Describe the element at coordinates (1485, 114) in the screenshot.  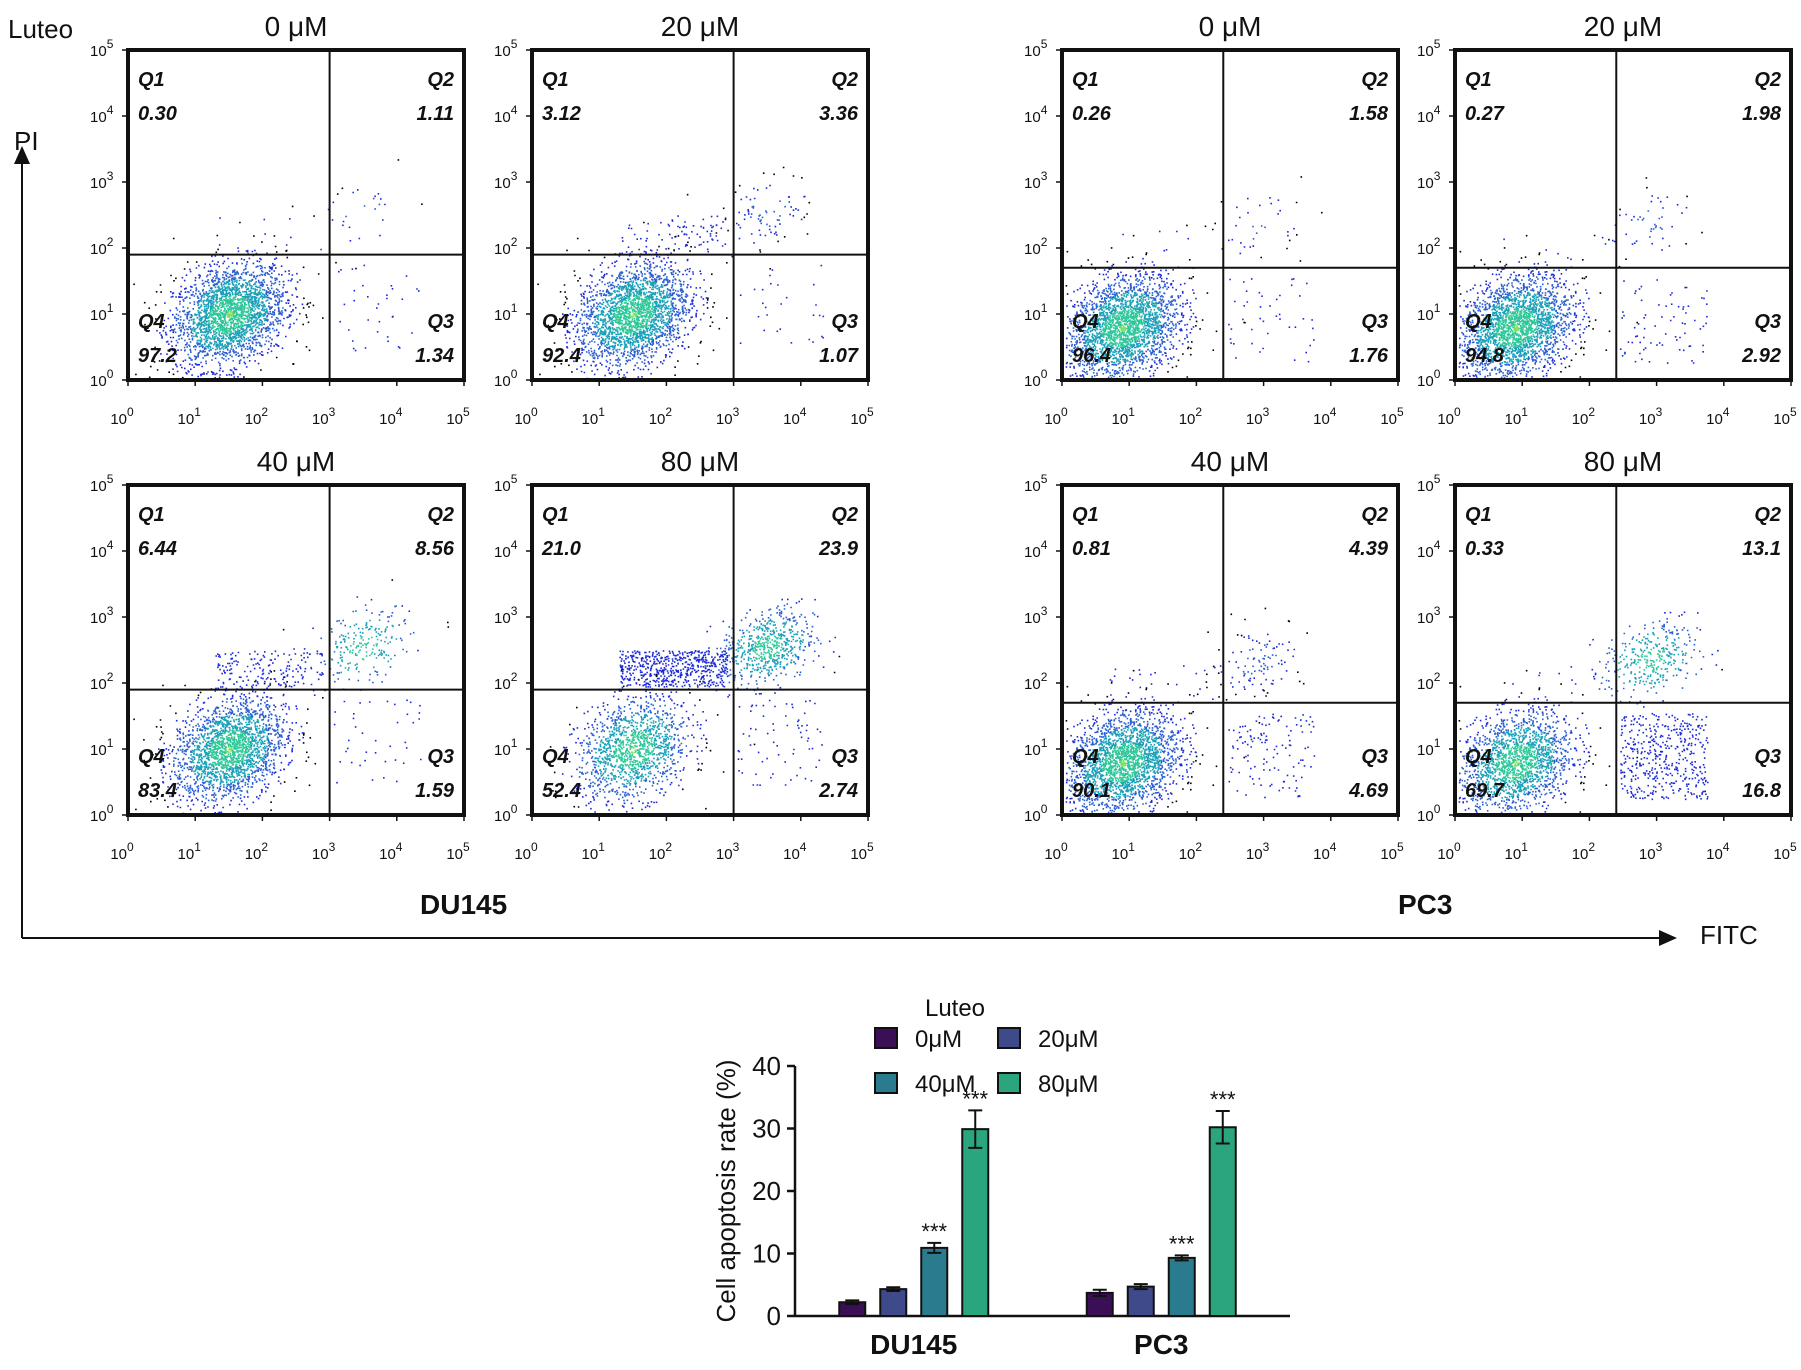
I see `quadrant-percentage: 0.27` at that location.